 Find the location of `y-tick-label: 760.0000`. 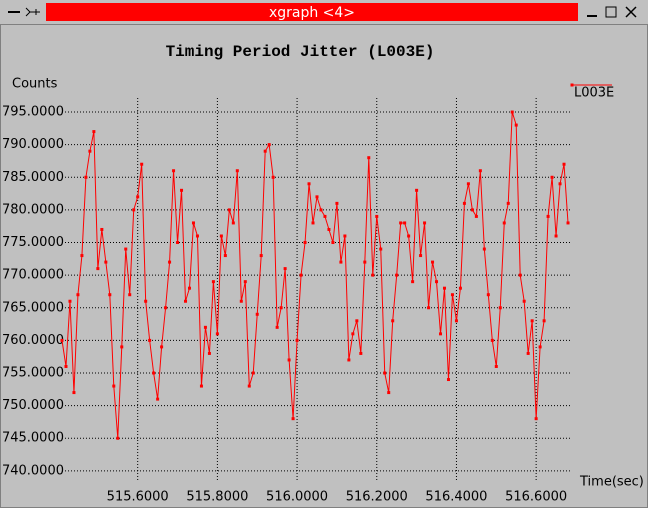

y-tick-label: 760.0000 is located at coordinates (33, 340).